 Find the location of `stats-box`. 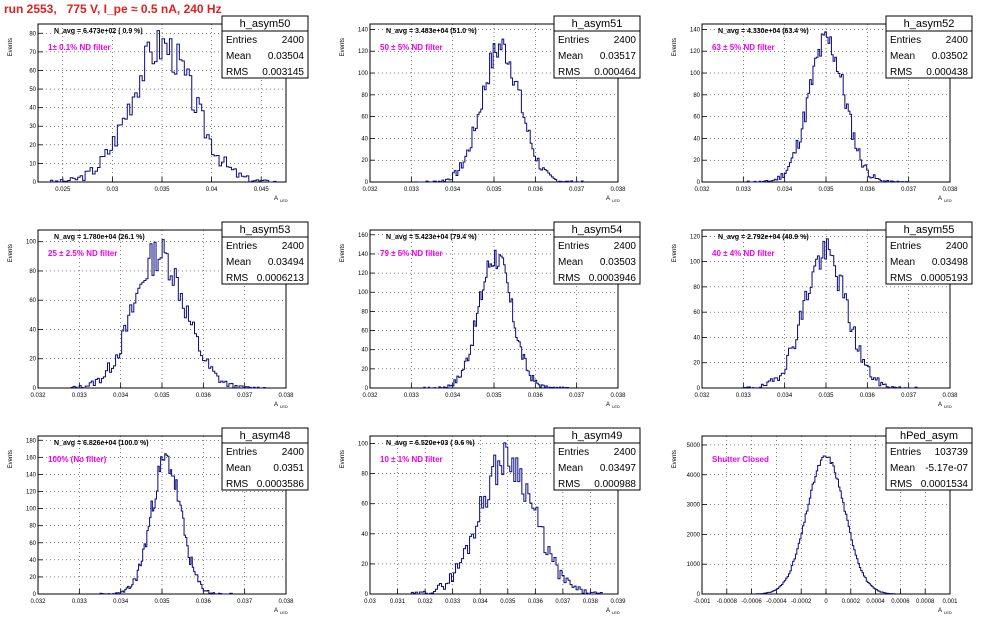

stats-box is located at coordinates (929, 459).